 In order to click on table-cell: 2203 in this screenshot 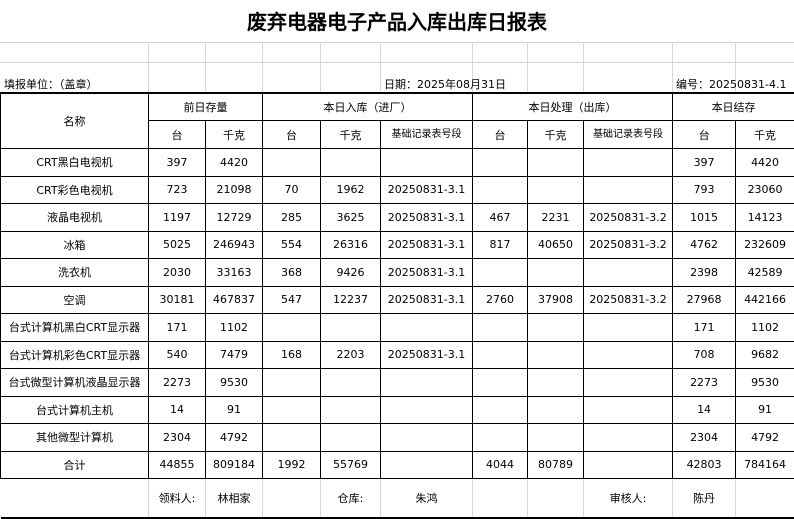, I will do `click(351, 355)`.